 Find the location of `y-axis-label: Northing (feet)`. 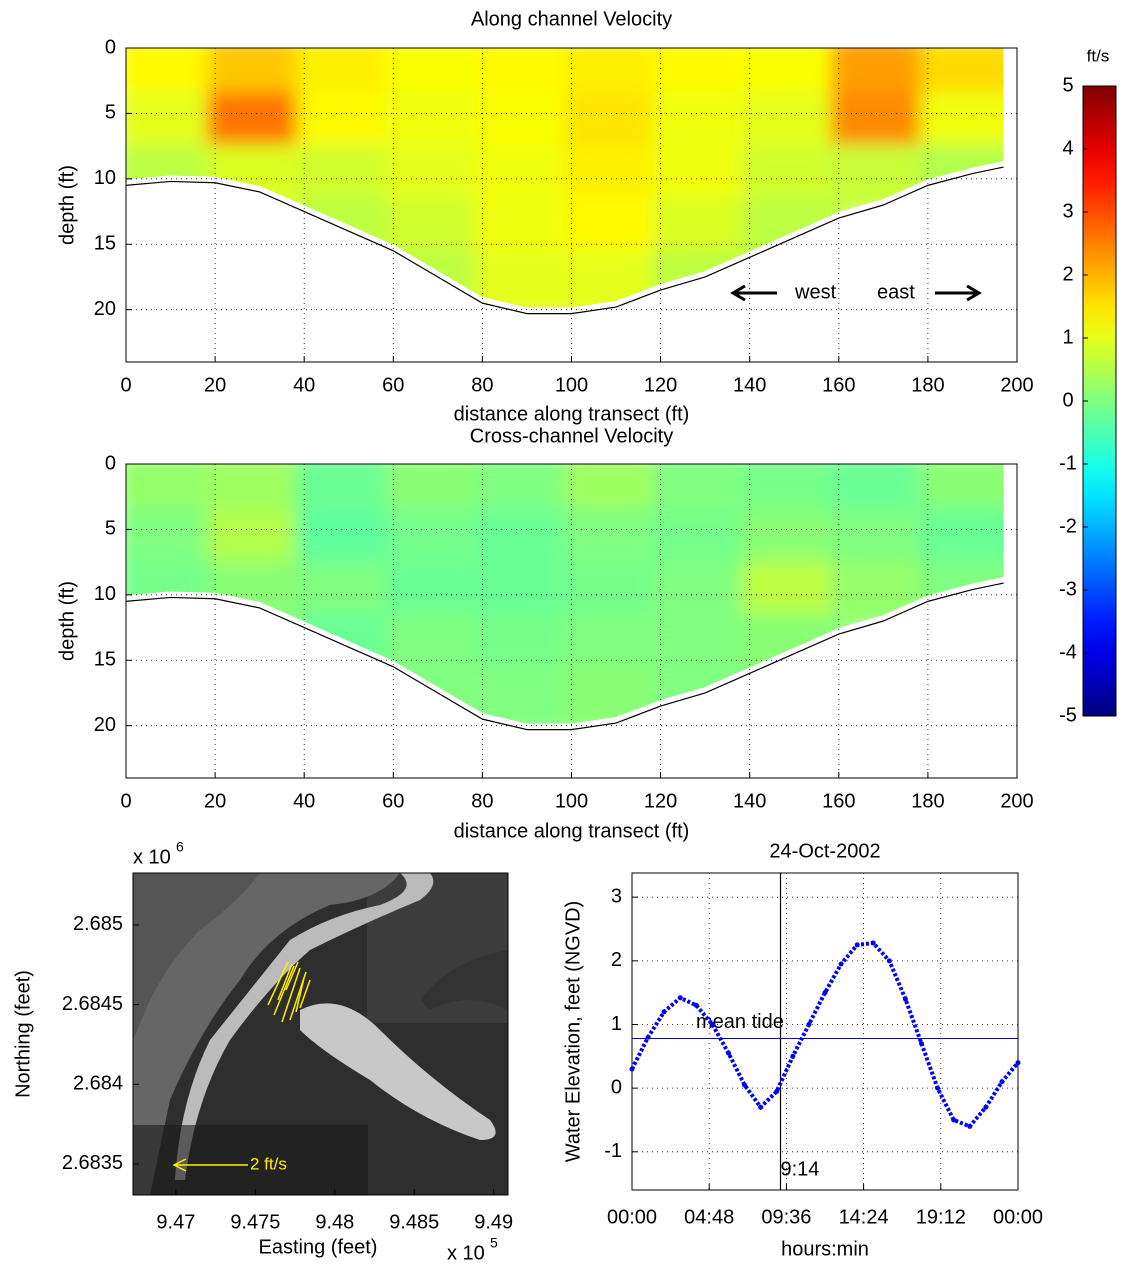

y-axis-label: Northing (feet) is located at coordinates (23, 1034).